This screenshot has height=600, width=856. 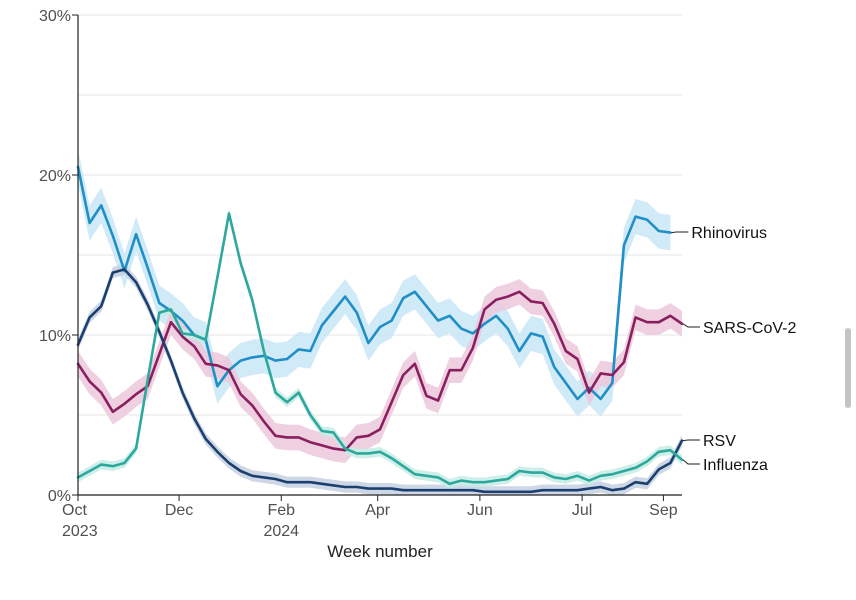 What do you see at coordinates (729, 233) in the screenshot?
I see `rhinovirus-label: Rhinovirus` at bounding box center [729, 233].